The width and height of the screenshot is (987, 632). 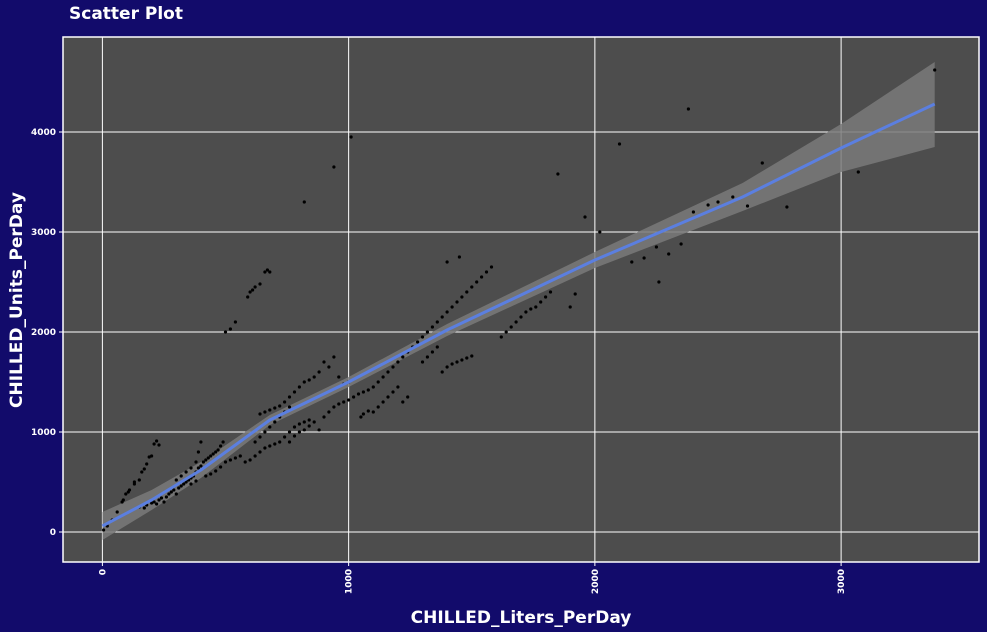 I want to click on y-tick-label: 1000, so click(x=43, y=433).